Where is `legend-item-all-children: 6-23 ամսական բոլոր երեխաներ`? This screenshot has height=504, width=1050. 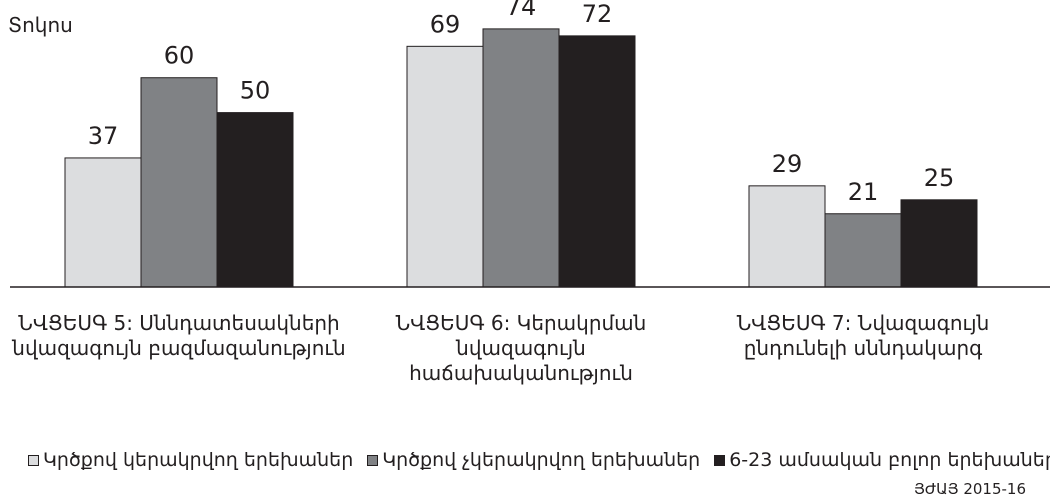 legend-item-all-children: 6-23 ամսական բոլոր երեխաներ is located at coordinates (882, 460).